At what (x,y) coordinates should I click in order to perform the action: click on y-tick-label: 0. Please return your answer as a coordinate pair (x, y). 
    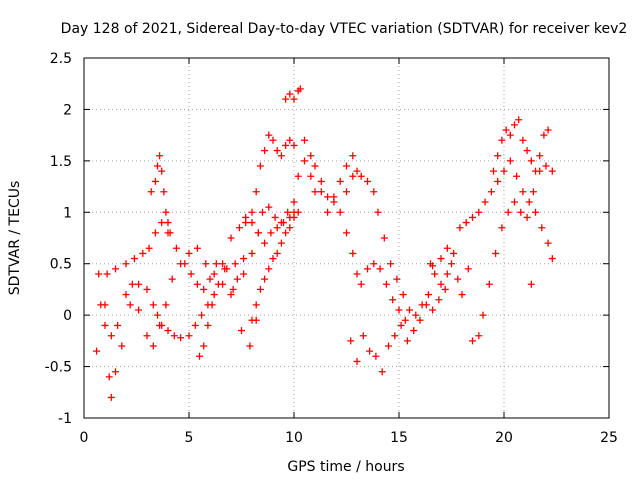
    Looking at the image, I should click on (67, 316).